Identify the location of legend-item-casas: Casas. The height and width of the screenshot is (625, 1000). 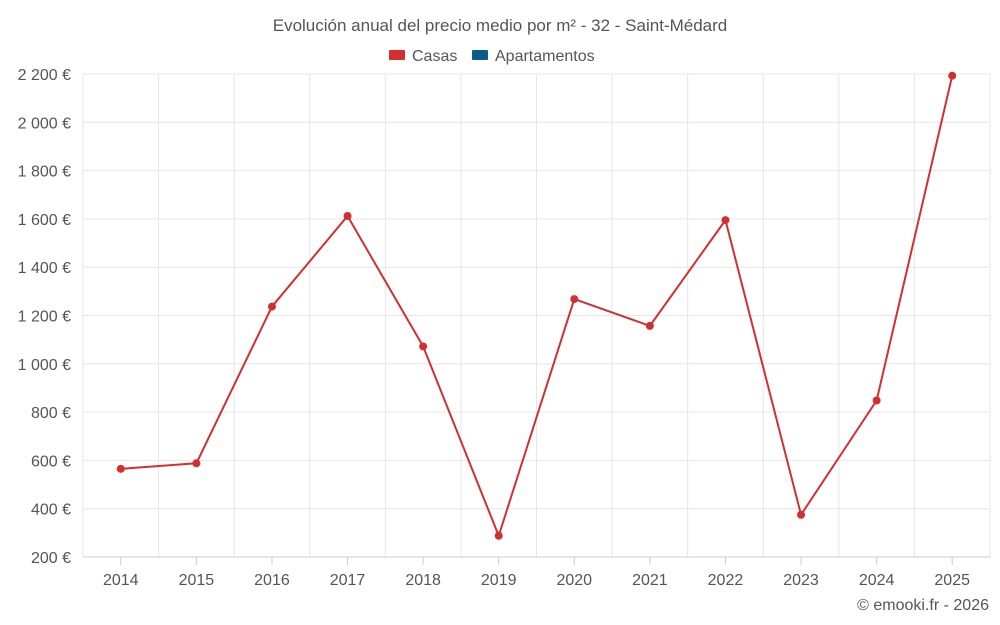
(423, 56).